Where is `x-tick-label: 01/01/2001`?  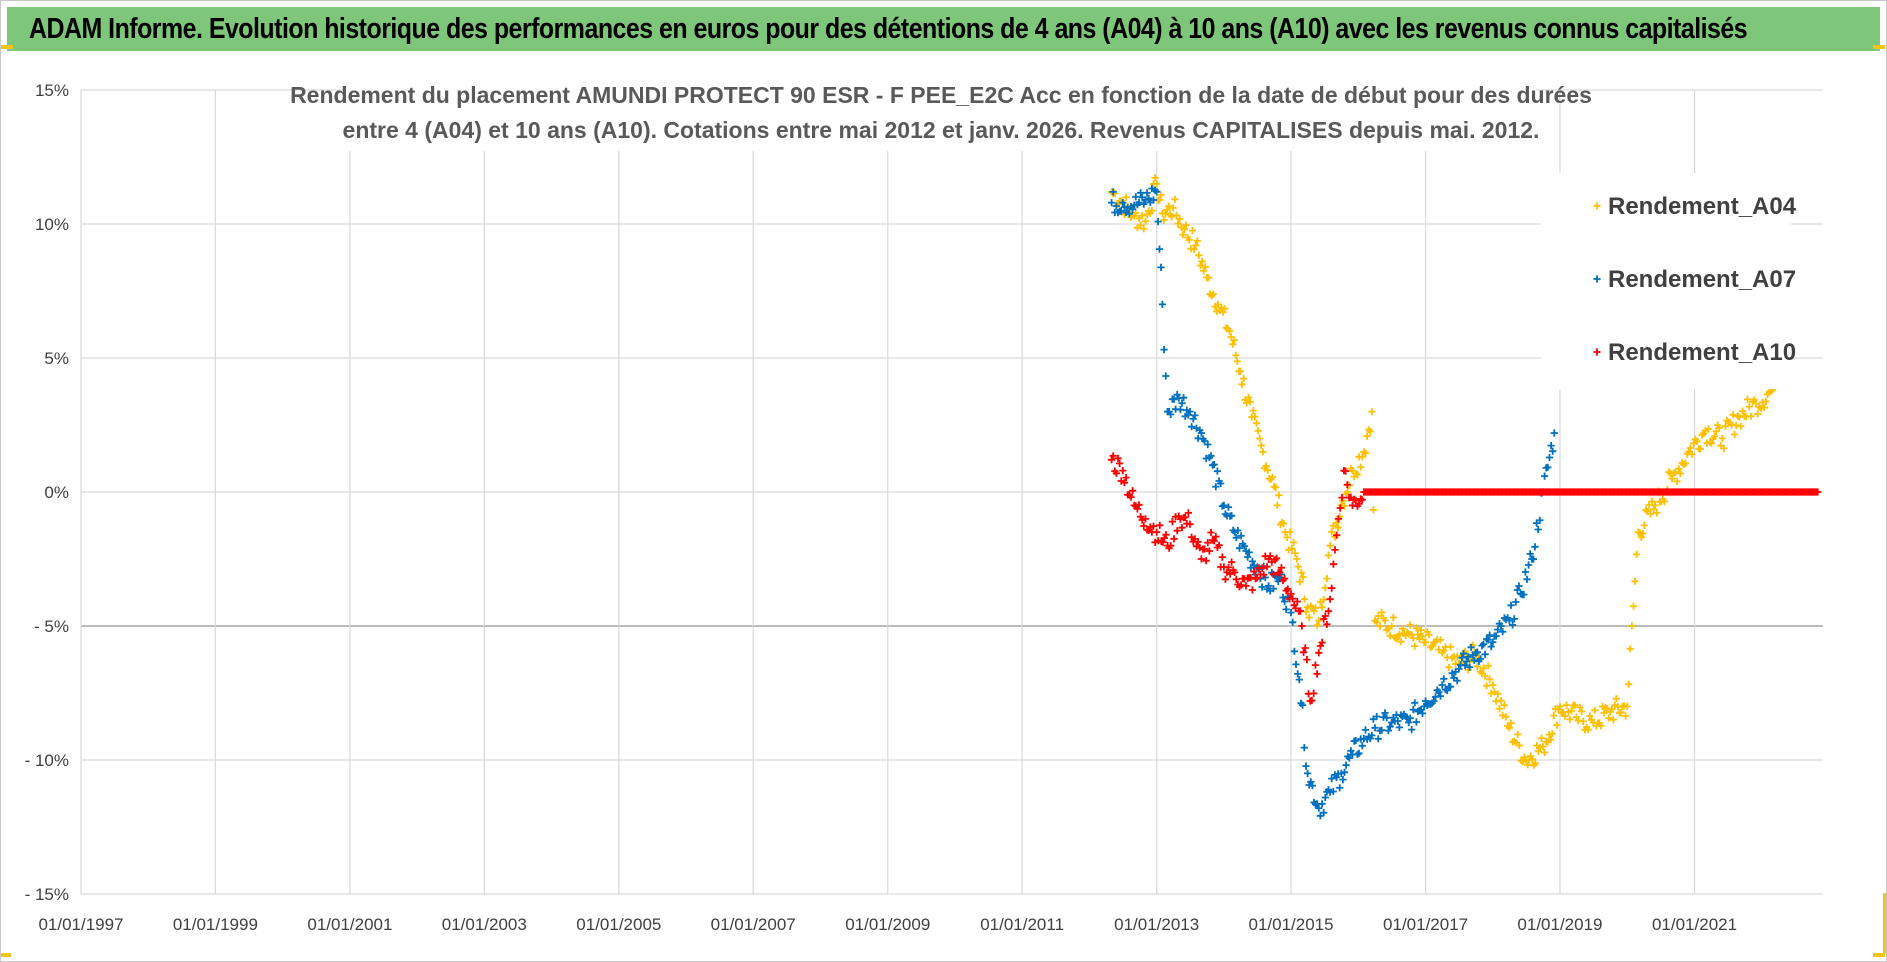 x-tick-label: 01/01/2001 is located at coordinates (349, 924).